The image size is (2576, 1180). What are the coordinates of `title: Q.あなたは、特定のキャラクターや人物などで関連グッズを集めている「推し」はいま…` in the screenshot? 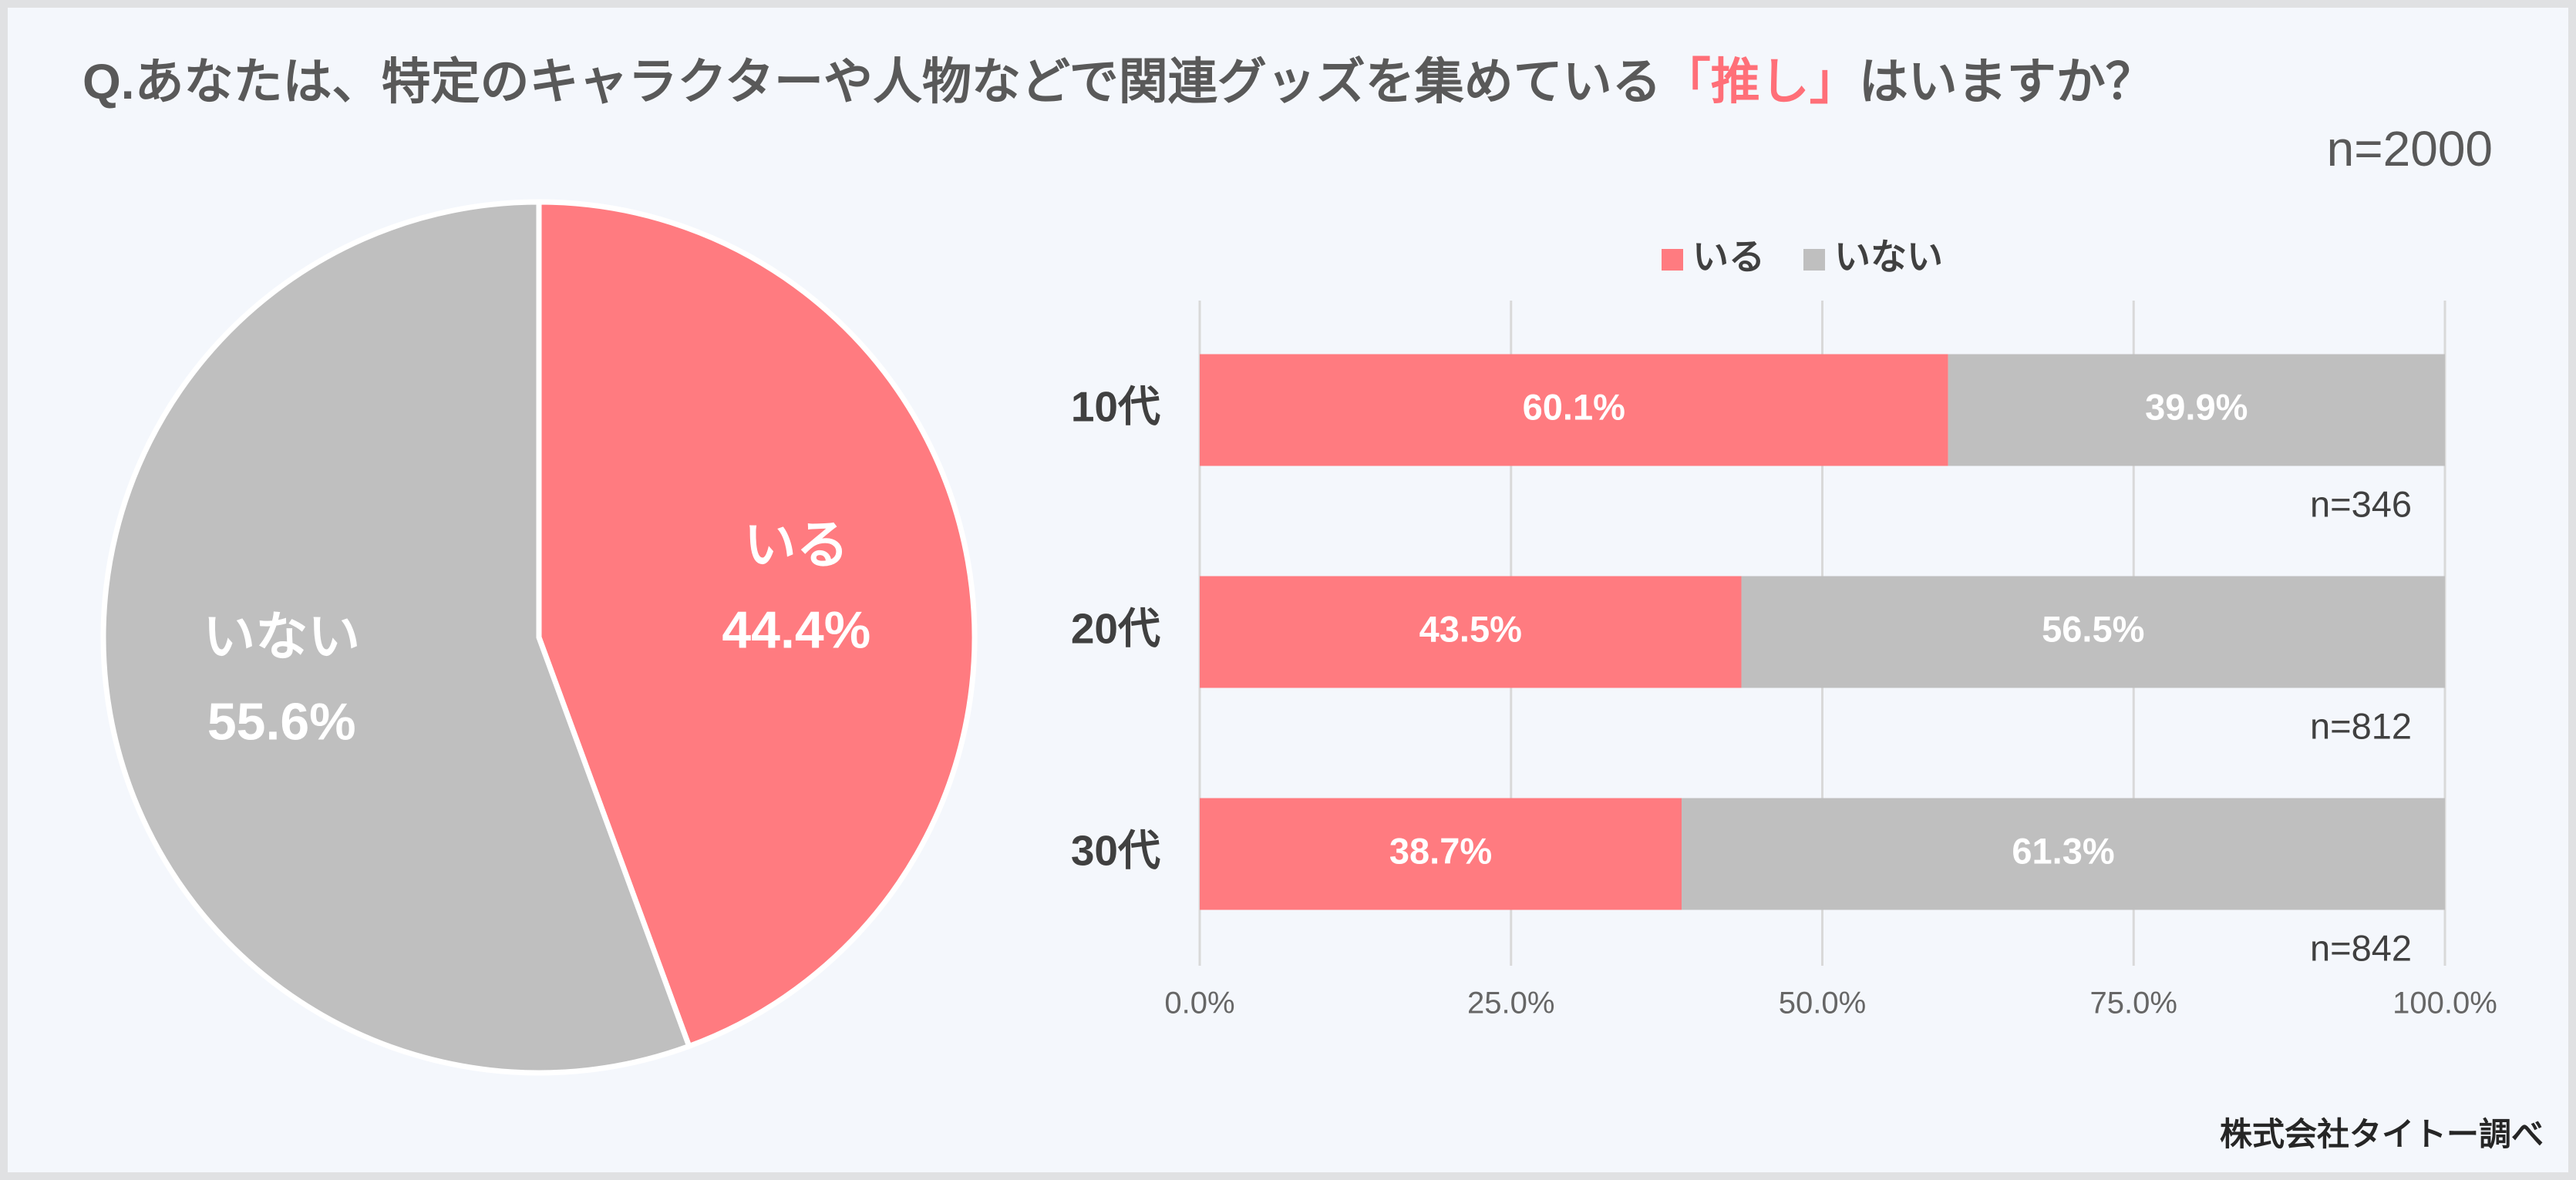 It's located at (1119, 81).